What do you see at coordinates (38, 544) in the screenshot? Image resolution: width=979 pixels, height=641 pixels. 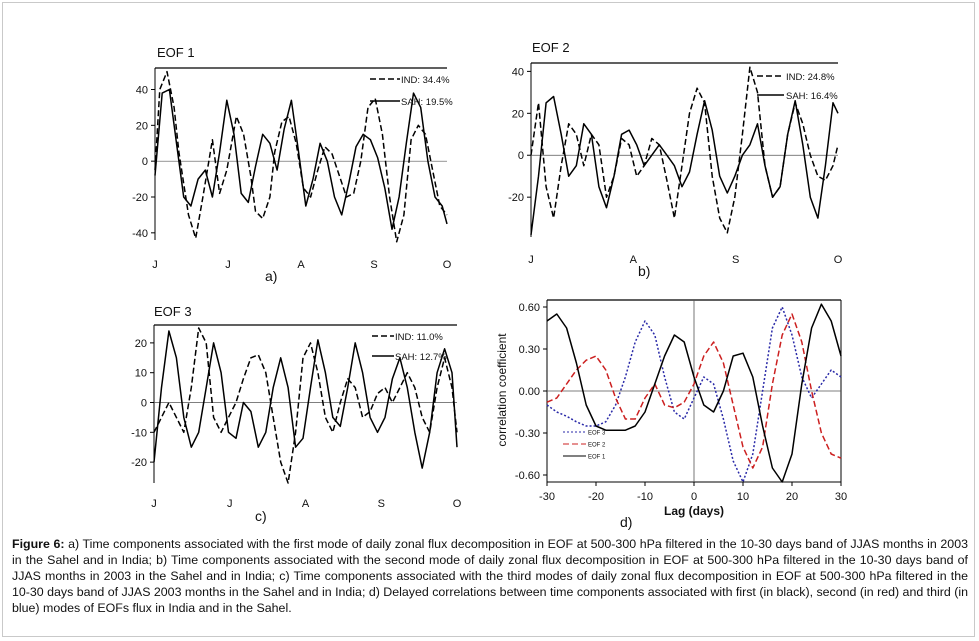 I see `caption-label: Figure 6:` at bounding box center [38, 544].